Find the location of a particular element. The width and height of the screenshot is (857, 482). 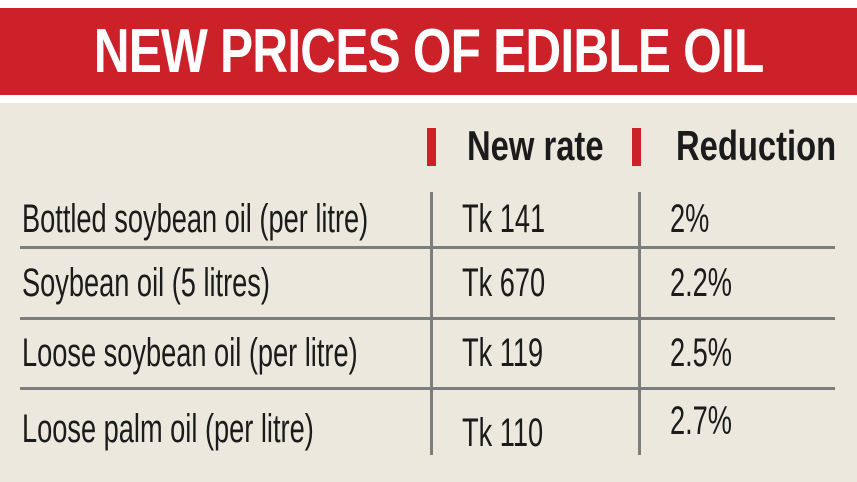

row-item-cell: Bottled soybean oil (per litre) is located at coordinates (276, 219).